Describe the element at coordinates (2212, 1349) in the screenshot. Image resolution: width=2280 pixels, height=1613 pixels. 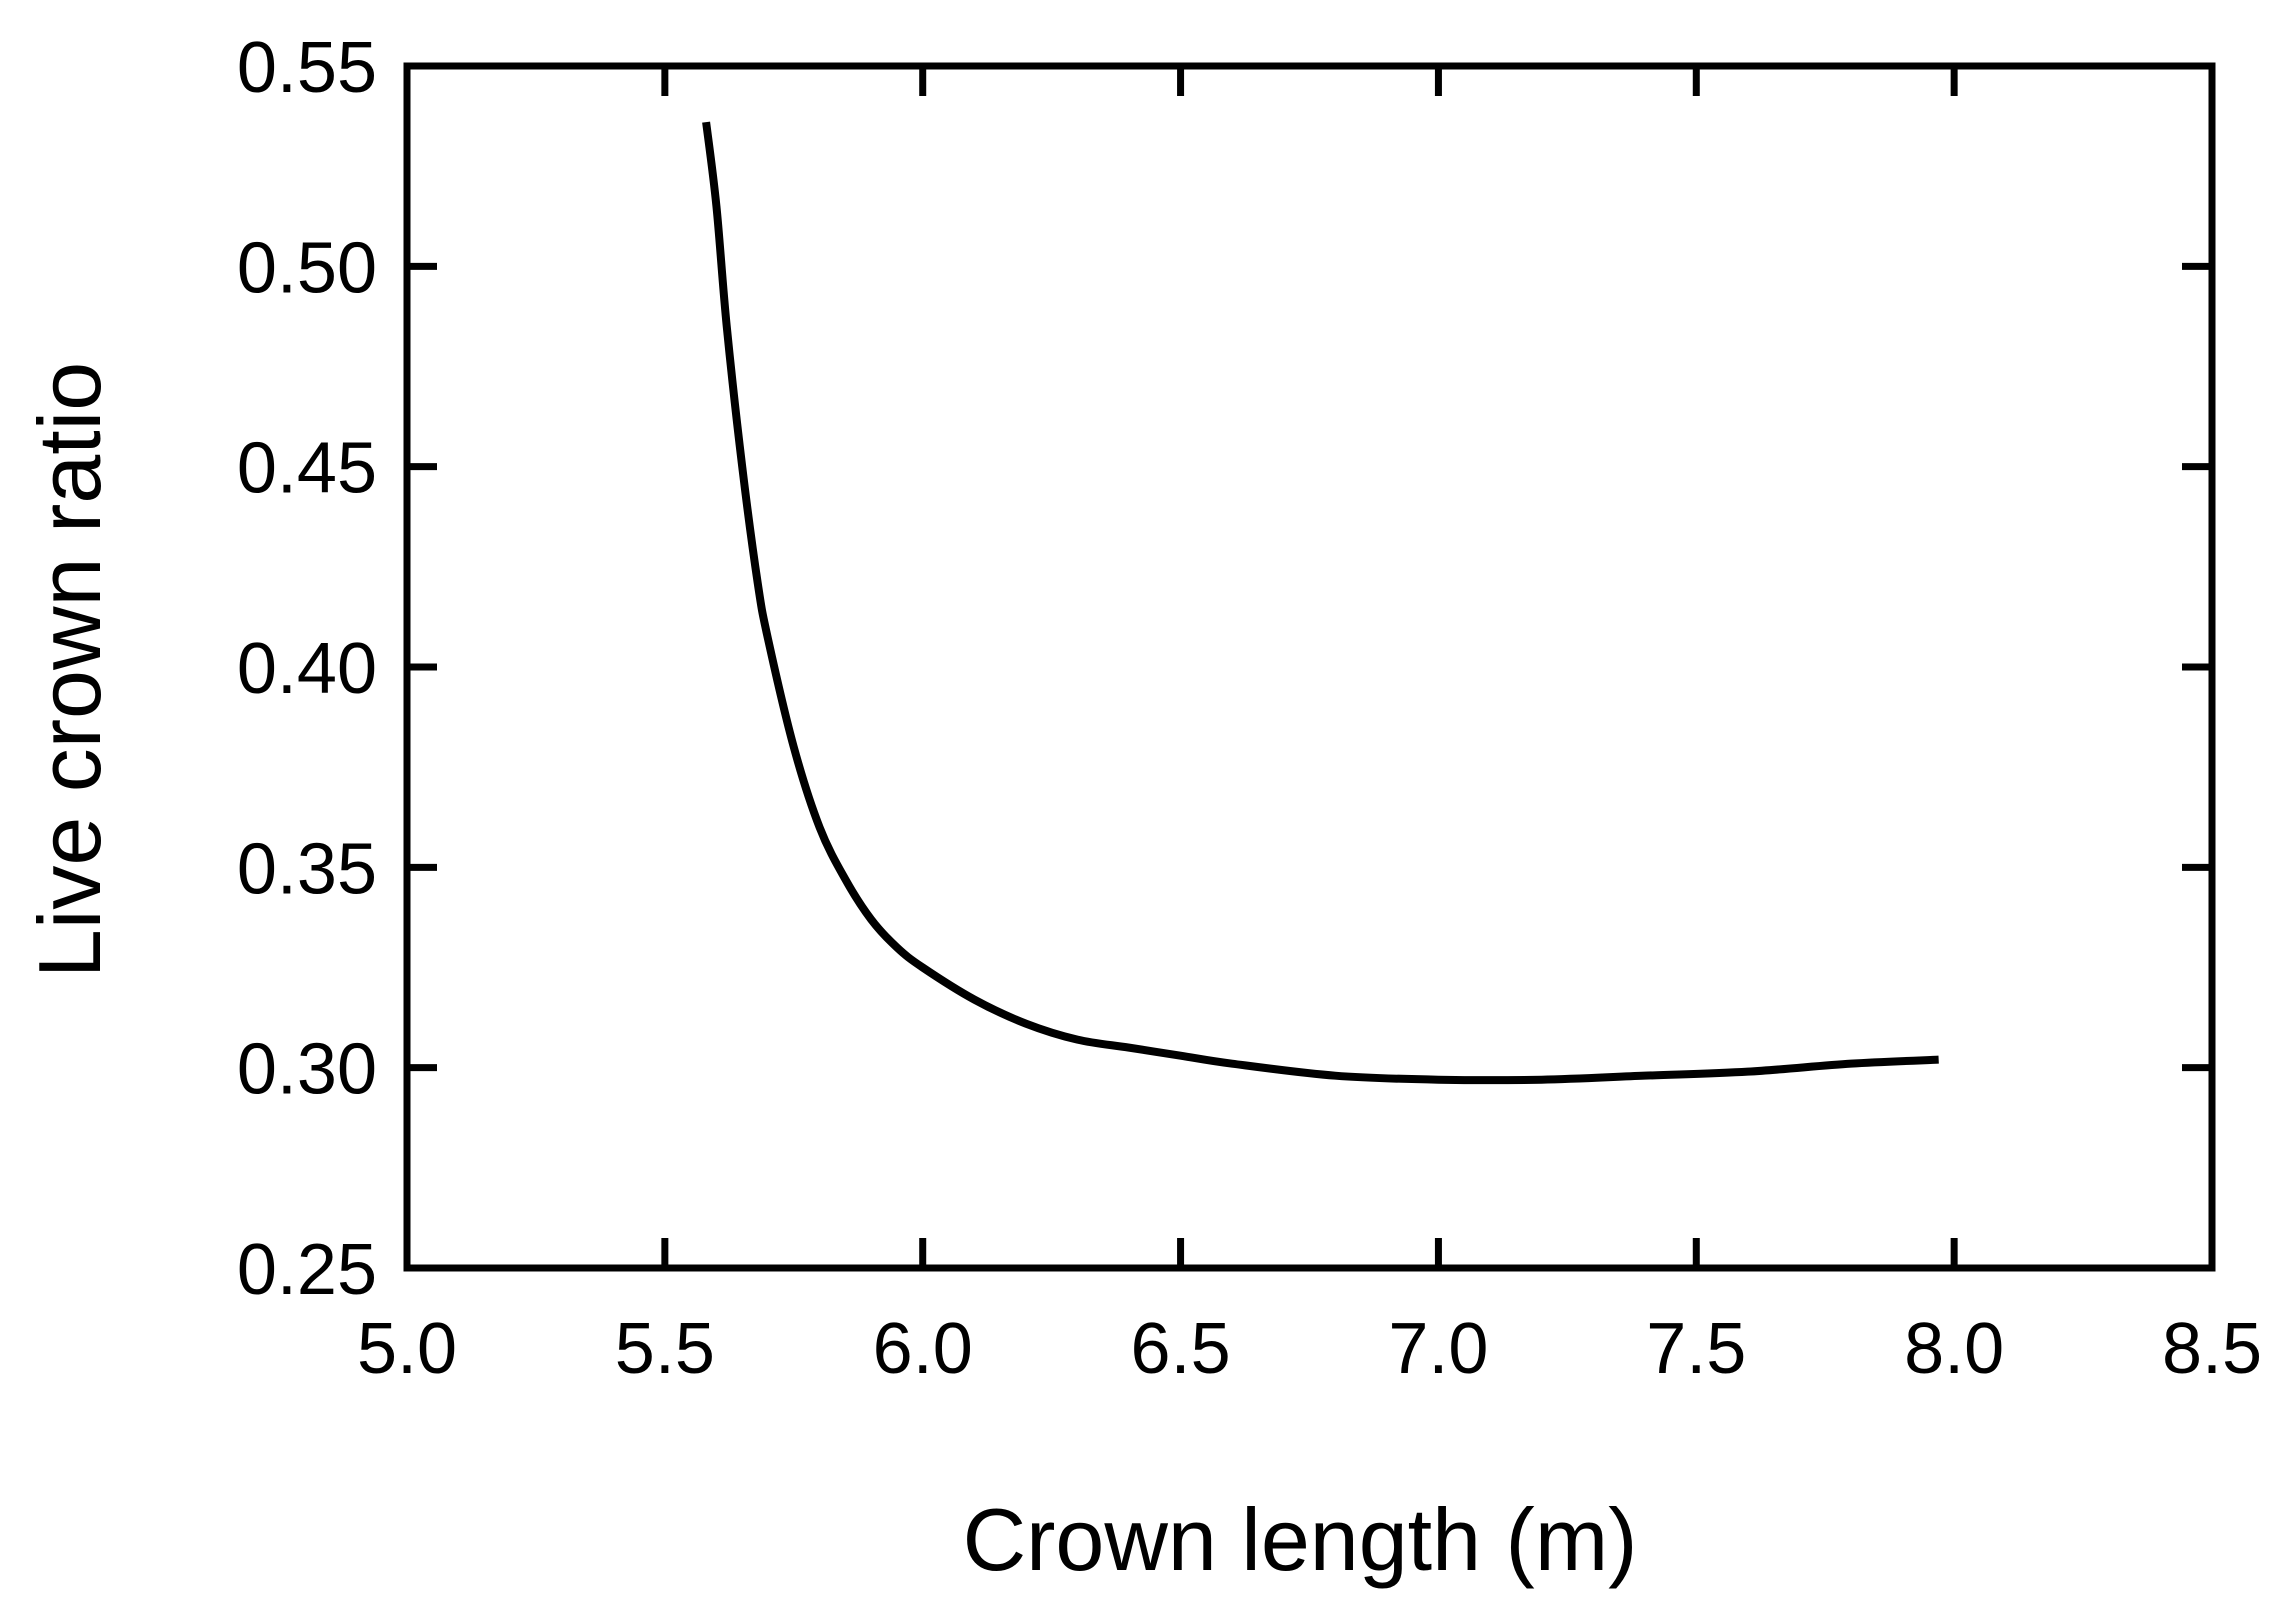
I see `x-tick-label: 8.5` at that location.